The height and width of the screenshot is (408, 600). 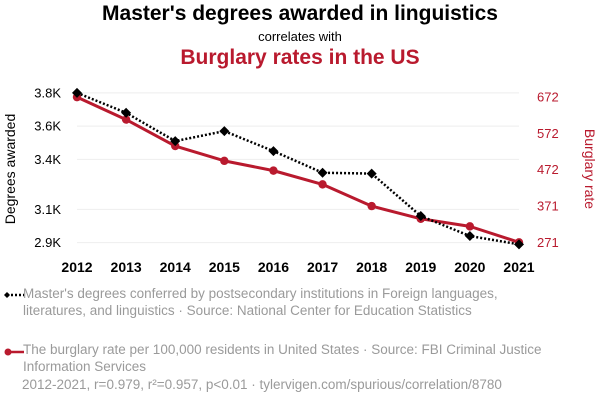 What do you see at coordinates (371, 267) in the screenshot?
I see `x-tick-label: 2018` at bounding box center [371, 267].